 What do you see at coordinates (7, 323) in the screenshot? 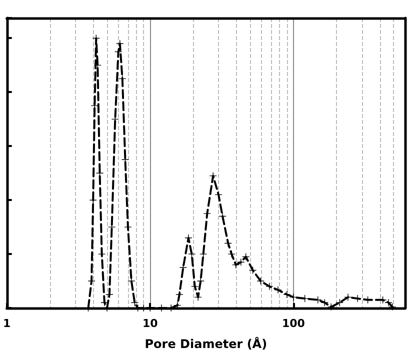
I see `x-tick-label: 1` at bounding box center [7, 323].